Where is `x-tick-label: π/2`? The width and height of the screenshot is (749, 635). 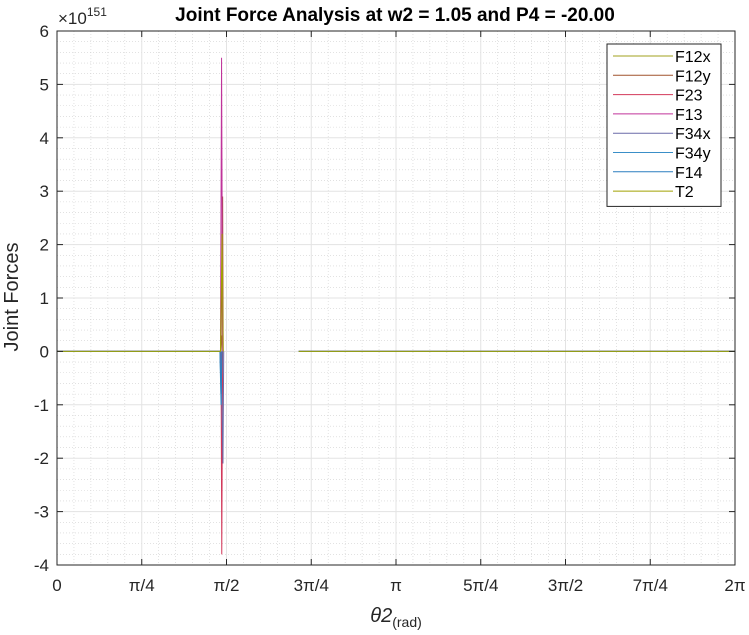
x-tick-label: π/2 is located at coordinates (227, 585).